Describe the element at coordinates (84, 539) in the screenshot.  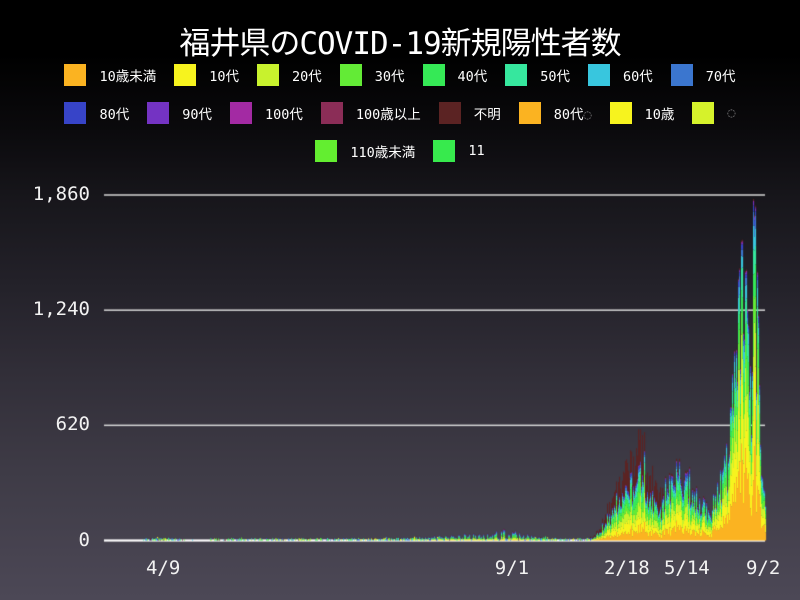
I see `y-tick-label: 0` at that location.